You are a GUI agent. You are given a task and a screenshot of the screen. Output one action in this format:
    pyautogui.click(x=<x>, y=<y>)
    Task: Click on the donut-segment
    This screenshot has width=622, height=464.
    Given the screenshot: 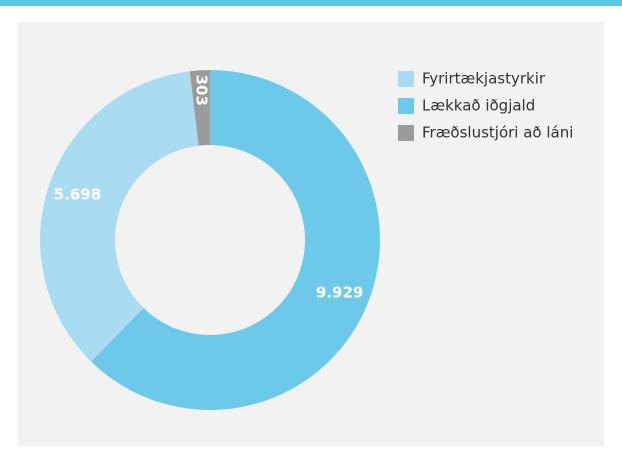 What is the action you would take?
    pyautogui.click(x=199, y=108)
    